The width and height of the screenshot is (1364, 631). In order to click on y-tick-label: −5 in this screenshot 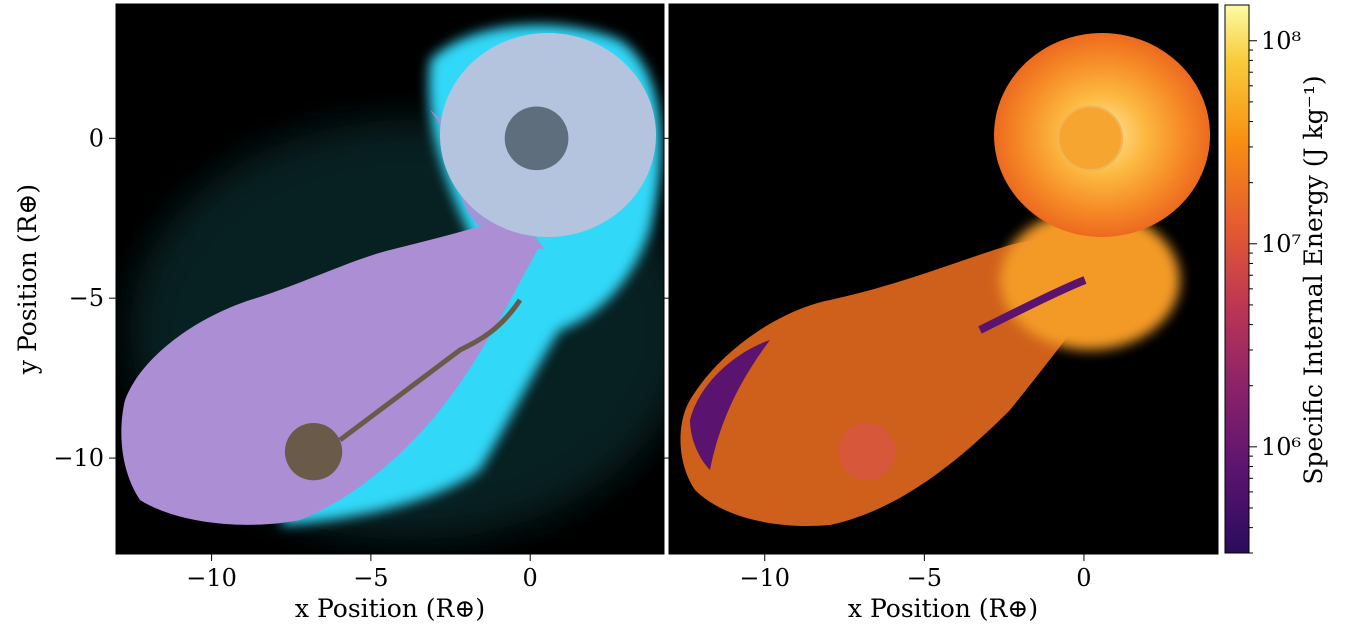, I will do `click(86, 298)`.